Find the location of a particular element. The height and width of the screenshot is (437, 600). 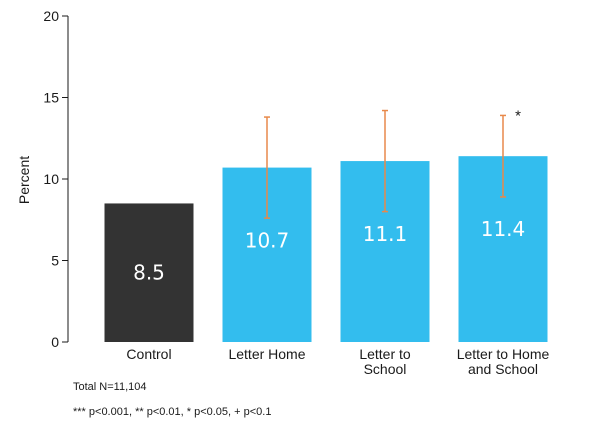

category-label: Letter to School is located at coordinates (385, 361).